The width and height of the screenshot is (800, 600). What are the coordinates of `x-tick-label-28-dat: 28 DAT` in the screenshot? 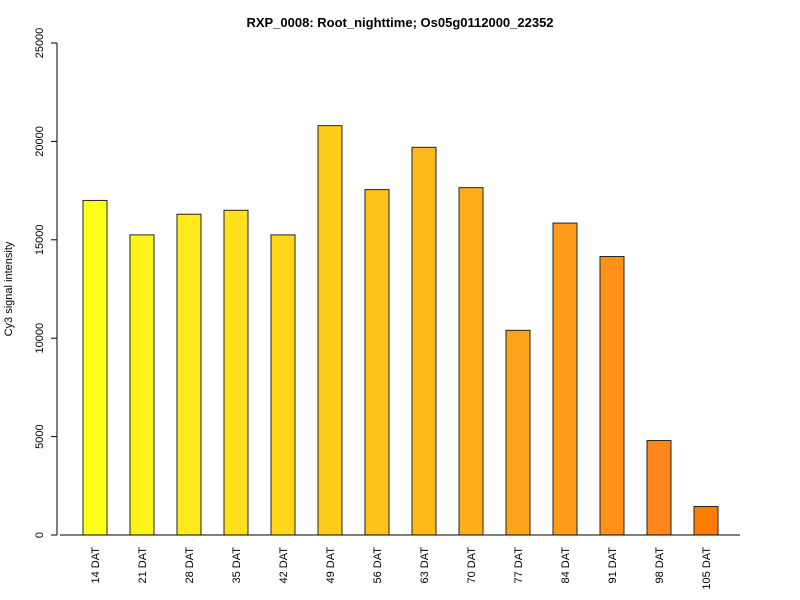 It's located at (190, 565).